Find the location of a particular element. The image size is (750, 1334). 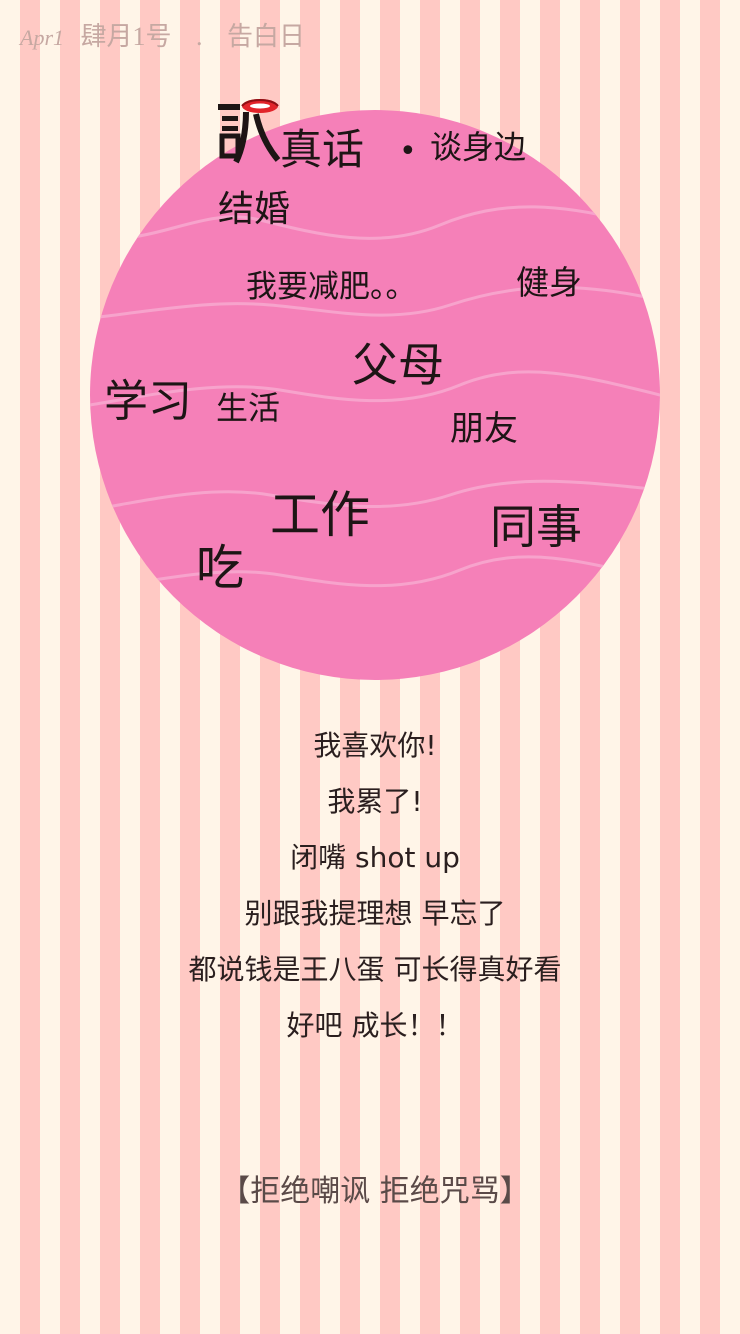

word-fitness: 健身 is located at coordinates (549, 282).